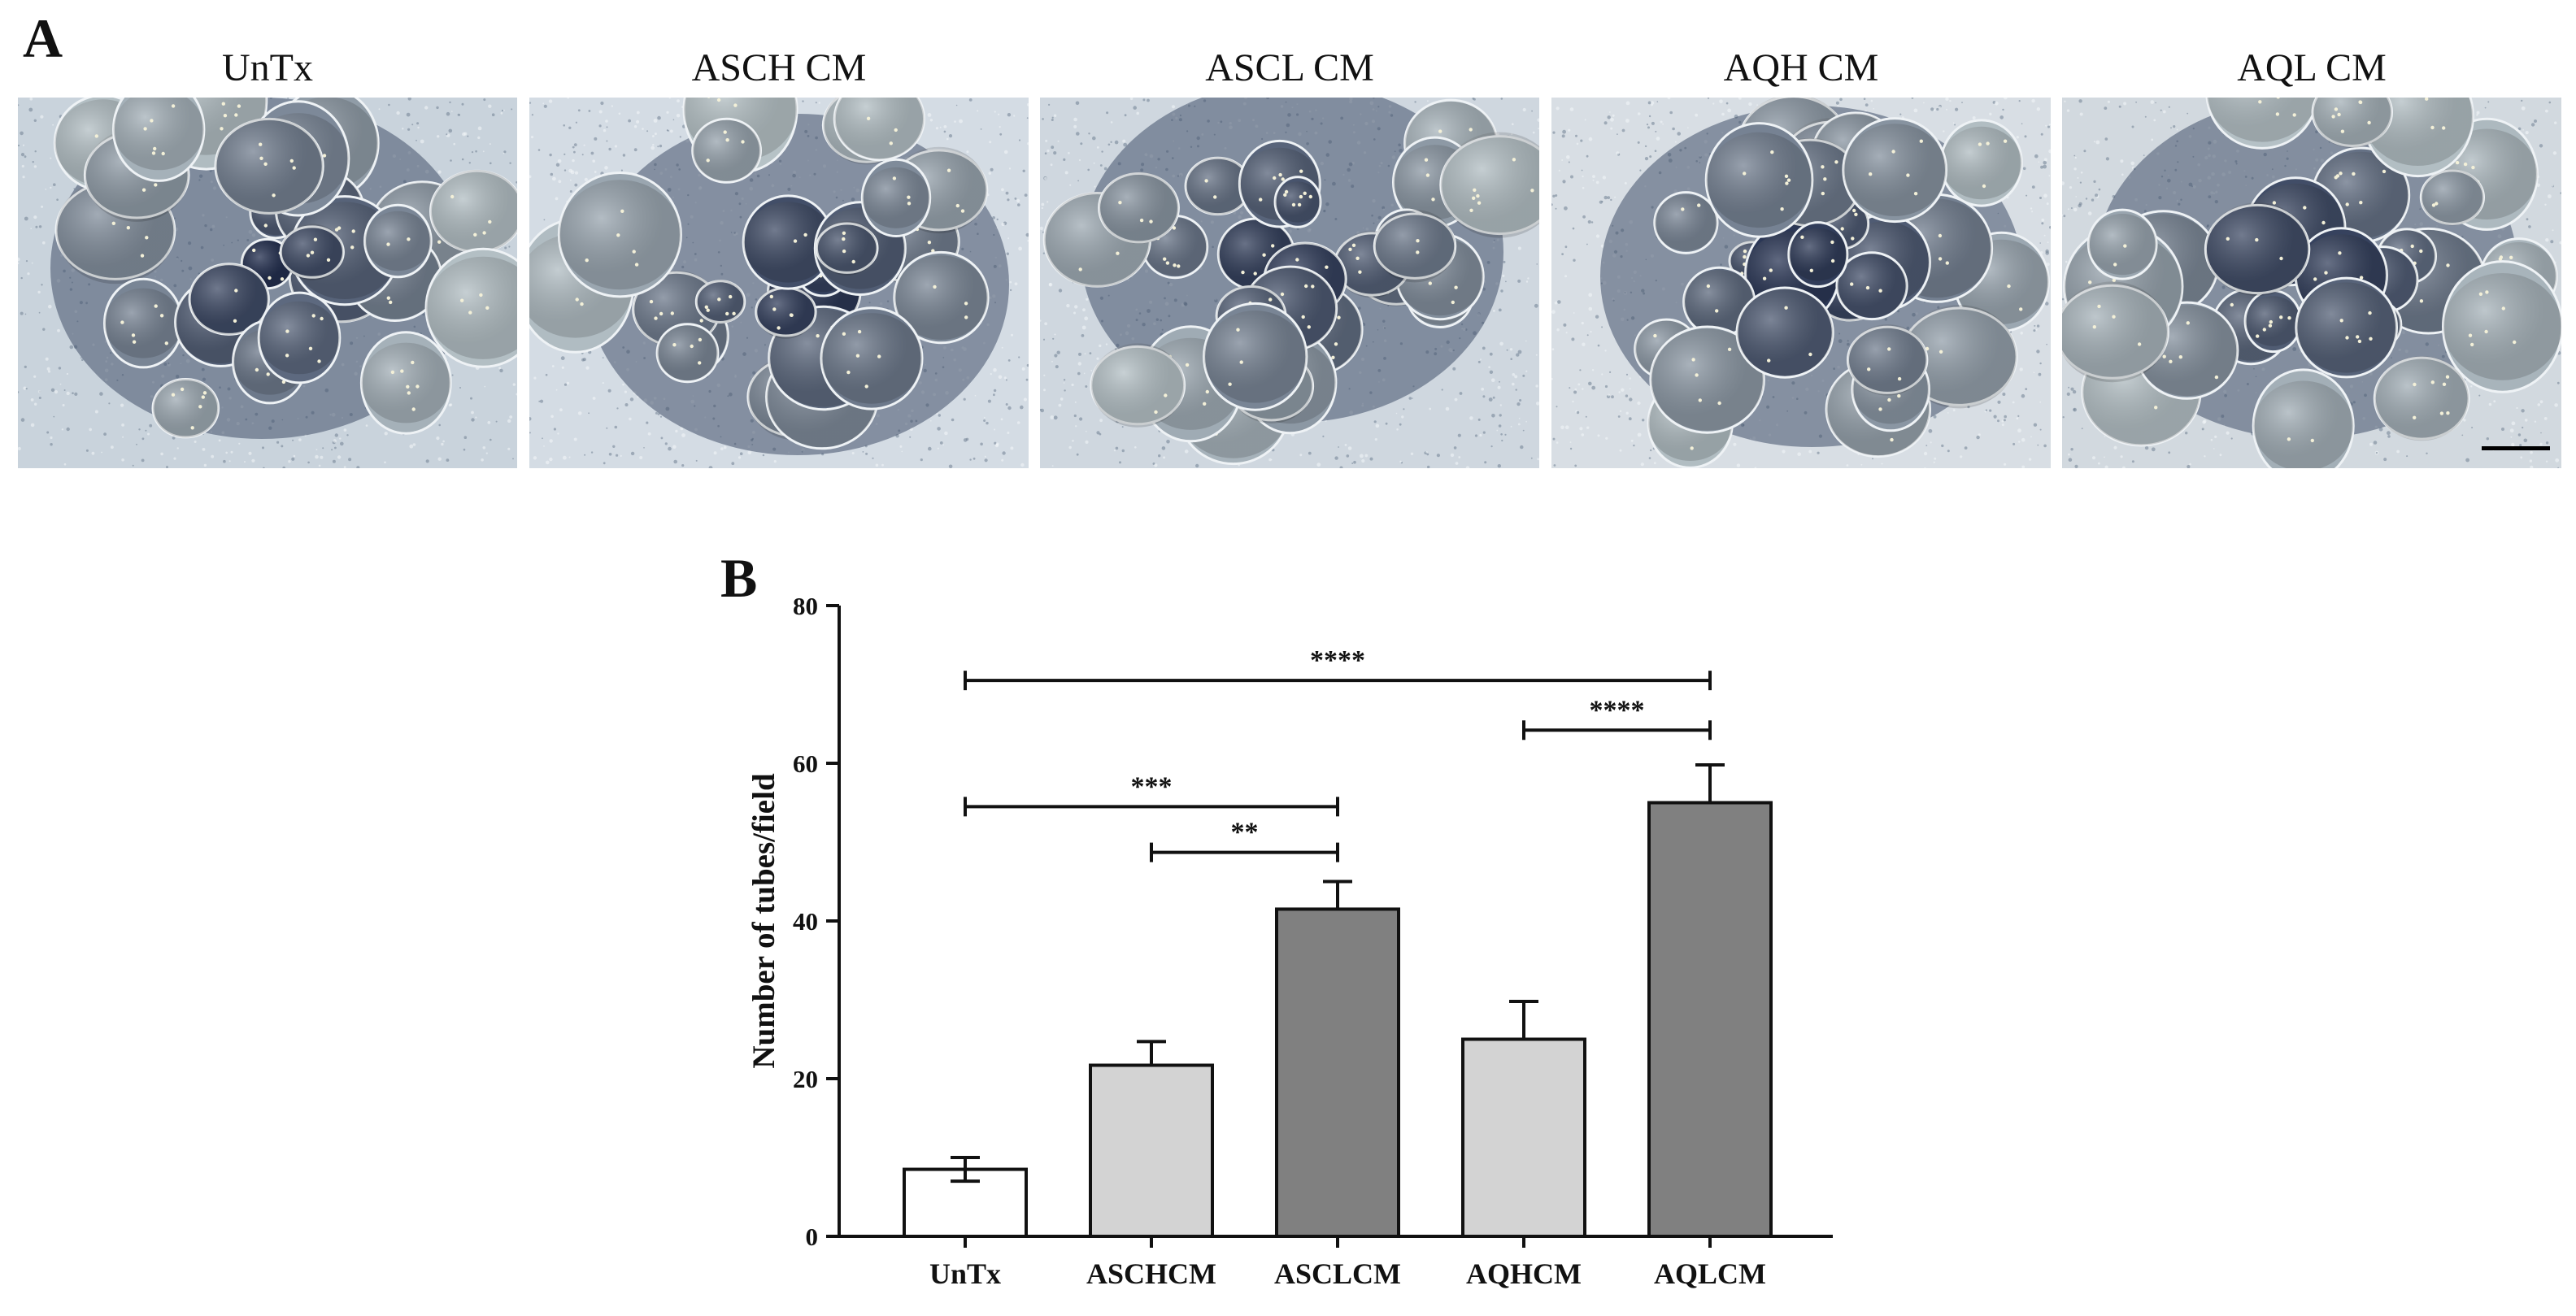  I want to click on micrograph-ascl-cm: ASCL CM, so click(1290, 235).